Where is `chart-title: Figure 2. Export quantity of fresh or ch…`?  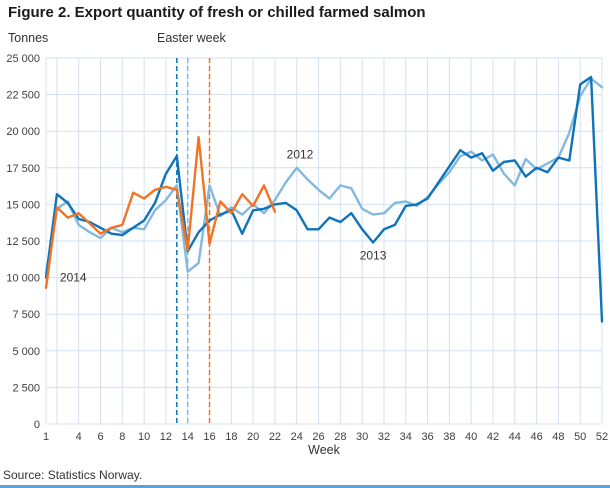
chart-title: Figure 2. Export quantity of fresh or ch… is located at coordinates (217, 12).